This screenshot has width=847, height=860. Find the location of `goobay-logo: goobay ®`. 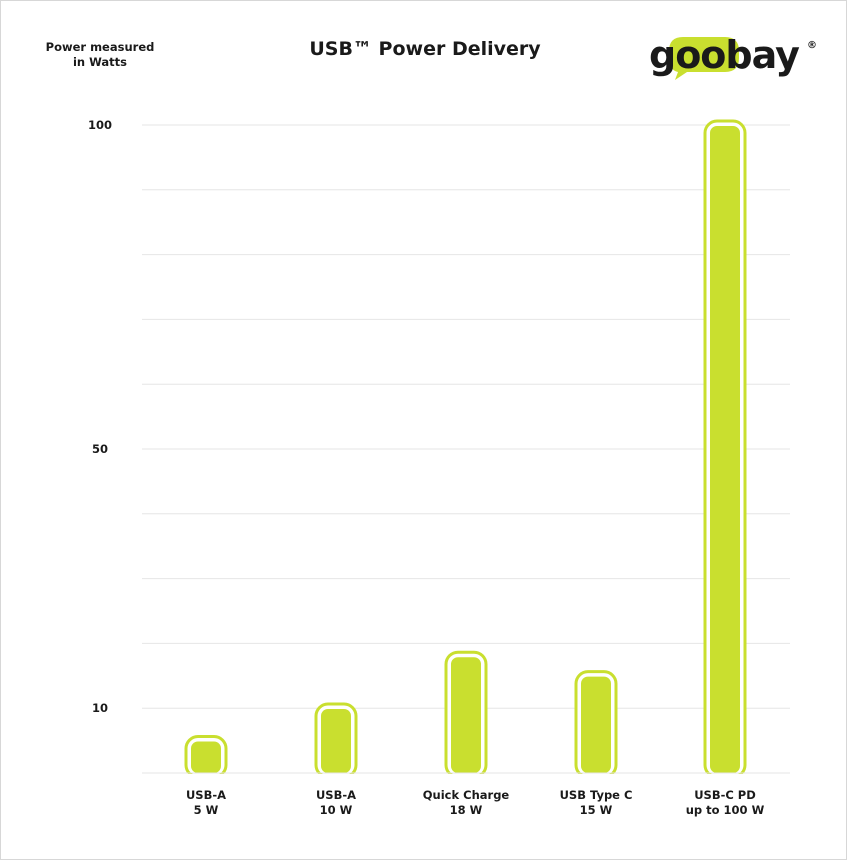

goobay-logo: goobay ® is located at coordinates (735, 57).